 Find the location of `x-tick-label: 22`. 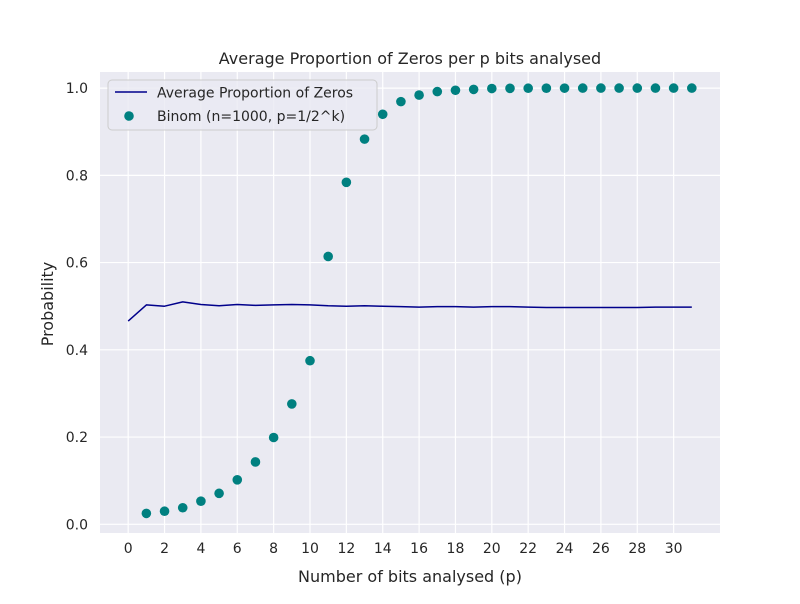

x-tick-label: 22 is located at coordinates (528, 549).